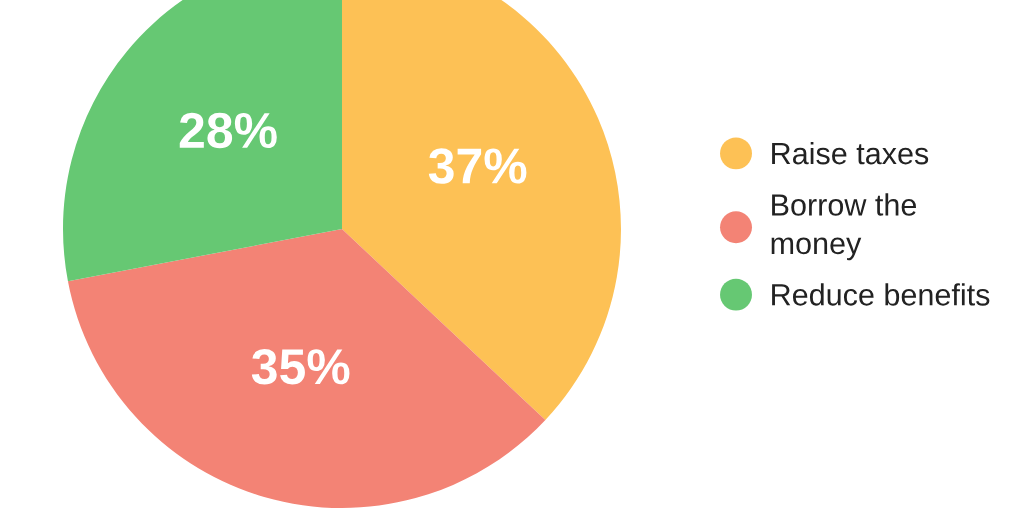  What do you see at coordinates (300, 367) in the screenshot?
I see `data-label: 35%` at bounding box center [300, 367].